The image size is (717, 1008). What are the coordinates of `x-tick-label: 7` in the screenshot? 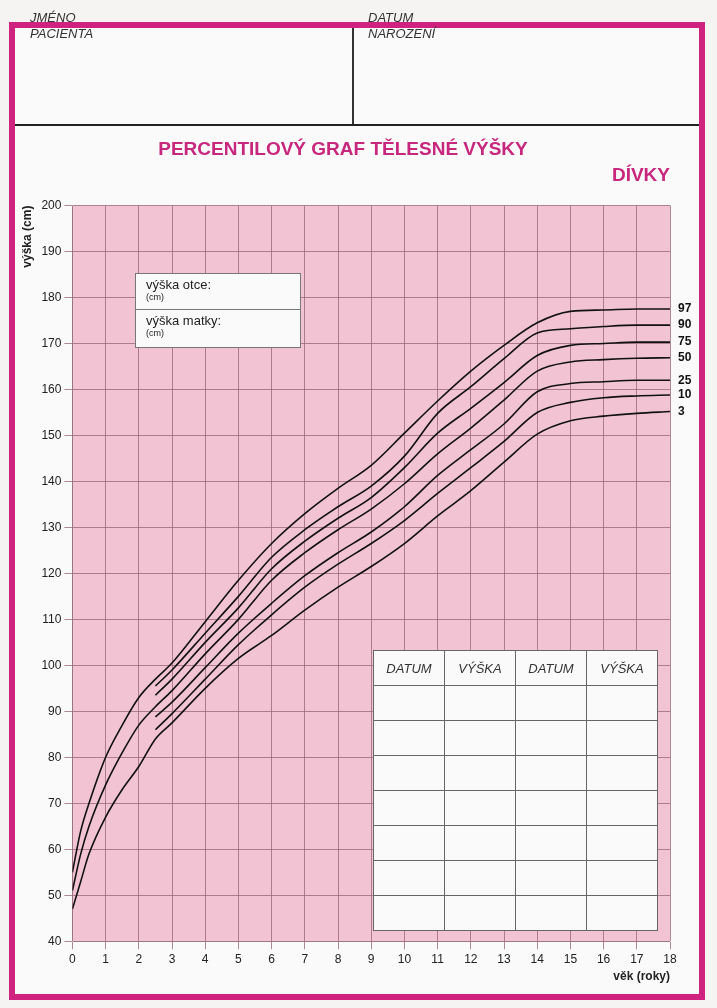 It's located at (305, 958).